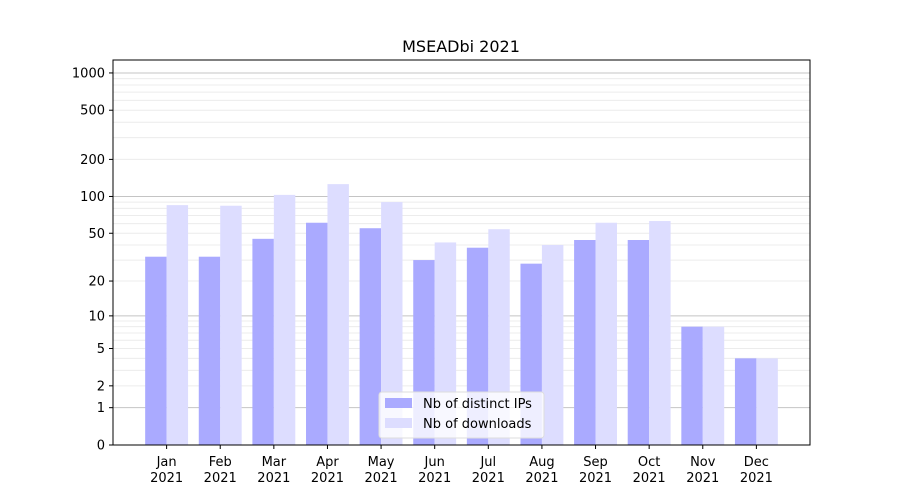 This screenshot has width=900, height=504. What do you see at coordinates (96, 282) in the screenshot?
I see `y-tick-label: 20` at bounding box center [96, 282].